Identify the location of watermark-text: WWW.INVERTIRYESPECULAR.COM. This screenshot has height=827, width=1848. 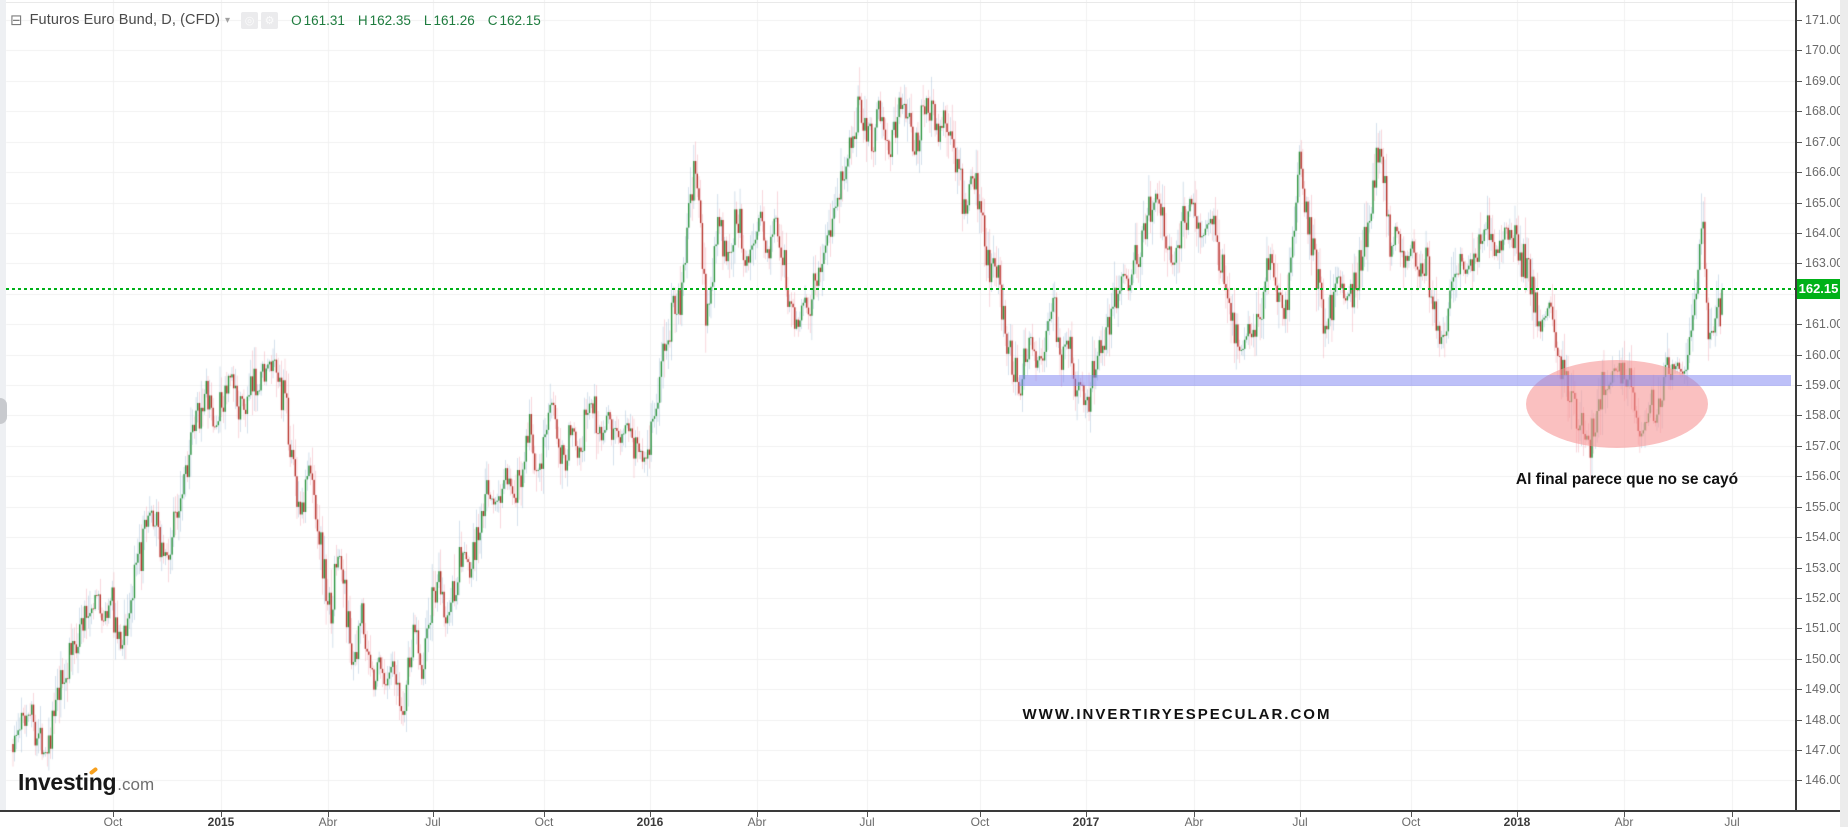
(1177, 714).